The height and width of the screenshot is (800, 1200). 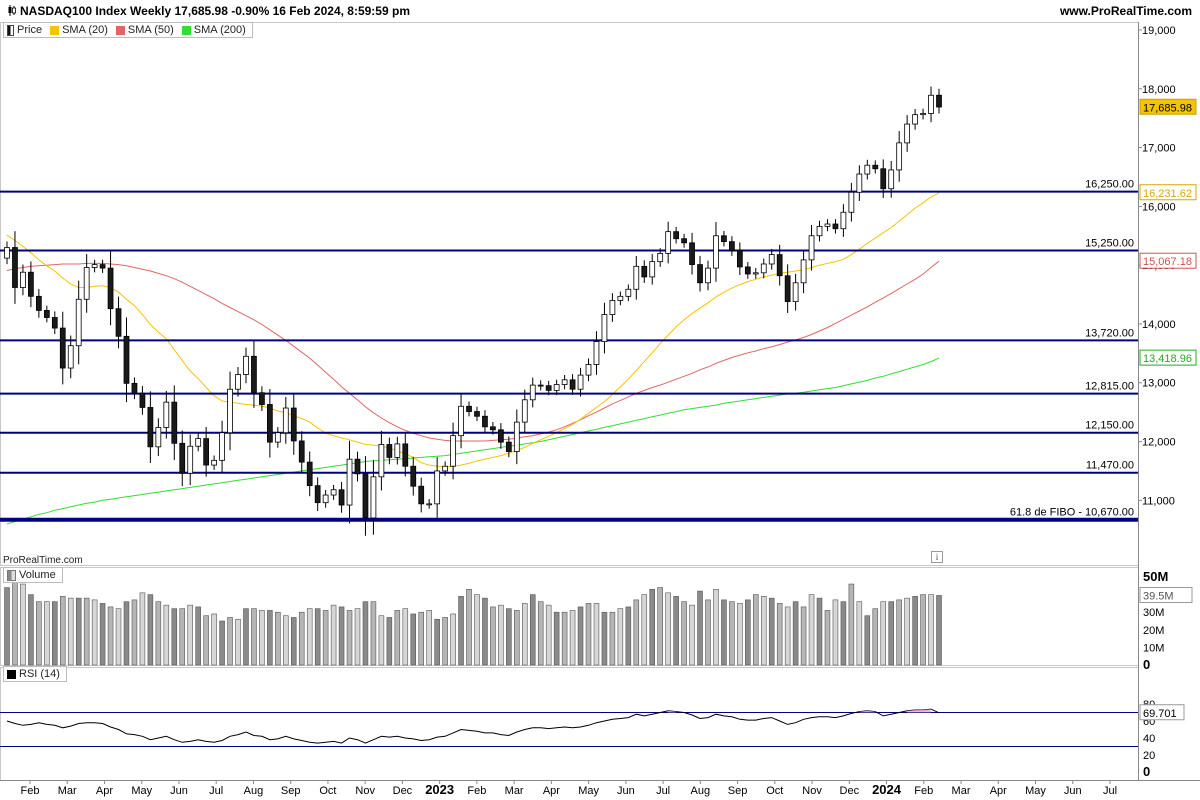 I want to click on x-tick-label: Feb, so click(x=476, y=791).